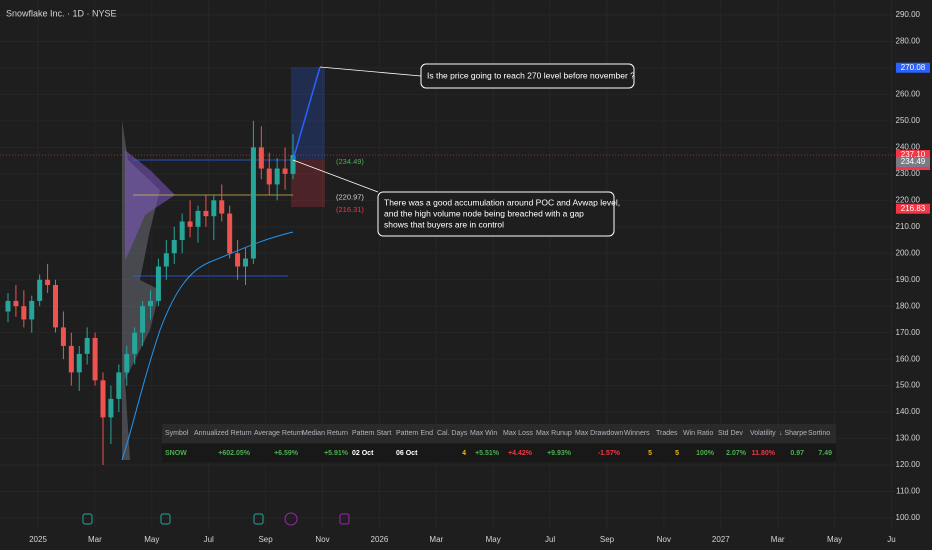  What do you see at coordinates (908, 491) in the screenshot?
I see `y-tick-label: 110.00` at bounding box center [908, 491].